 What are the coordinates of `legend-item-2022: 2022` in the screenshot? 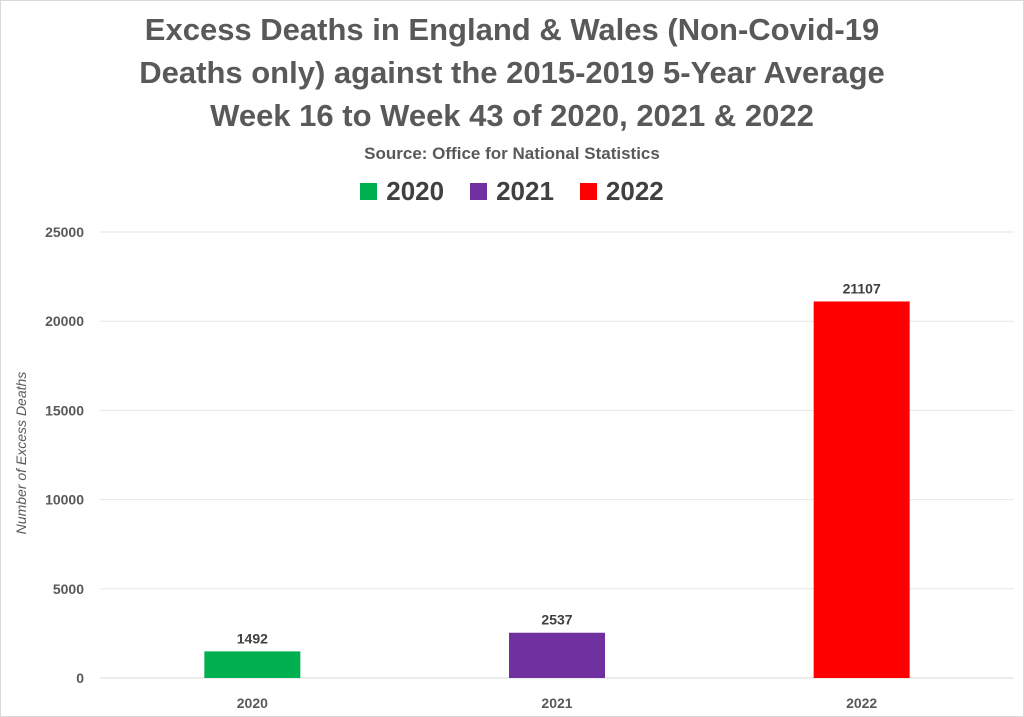 It's located at (621, 191).